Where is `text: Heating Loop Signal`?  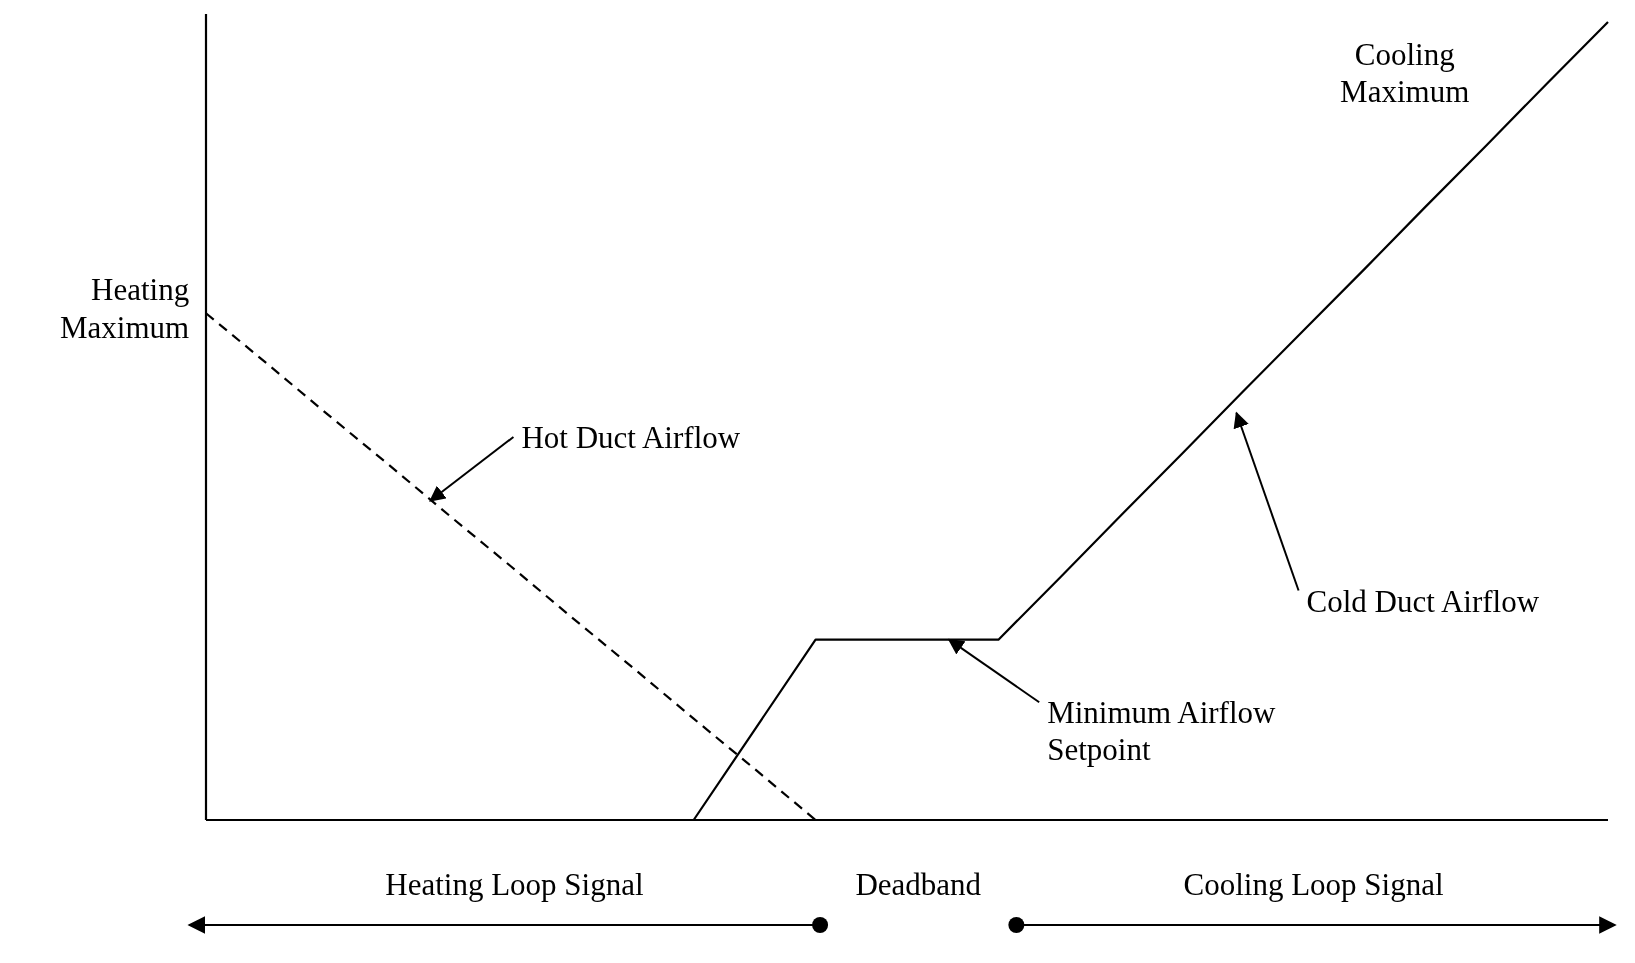
text: Heating Loop Signal is located at coordinates (514, 884).